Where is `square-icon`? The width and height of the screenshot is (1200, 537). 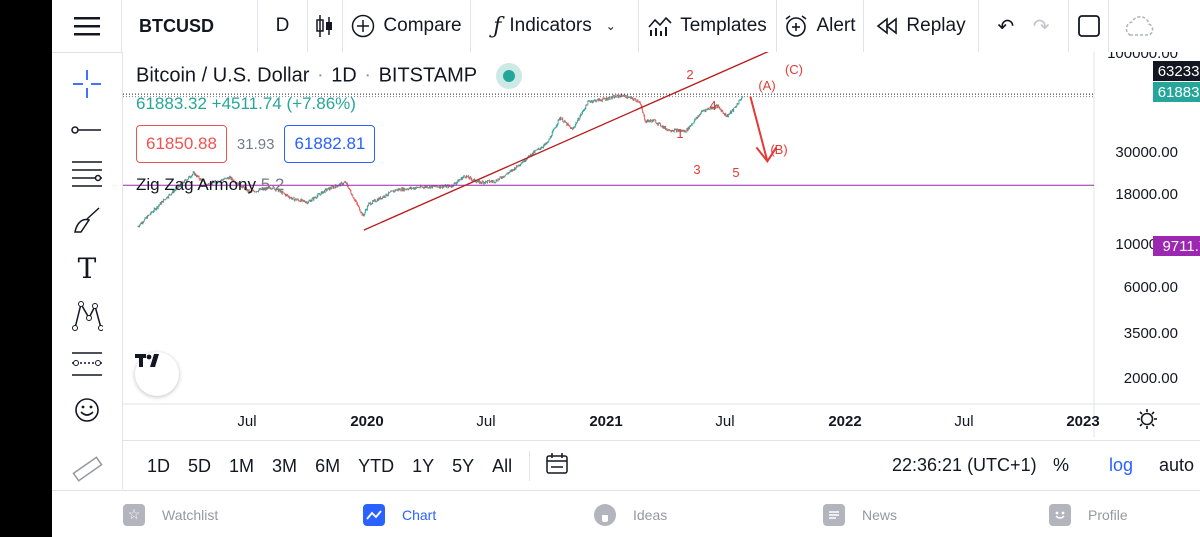
square-icon is located at coordinates (1088, 26).